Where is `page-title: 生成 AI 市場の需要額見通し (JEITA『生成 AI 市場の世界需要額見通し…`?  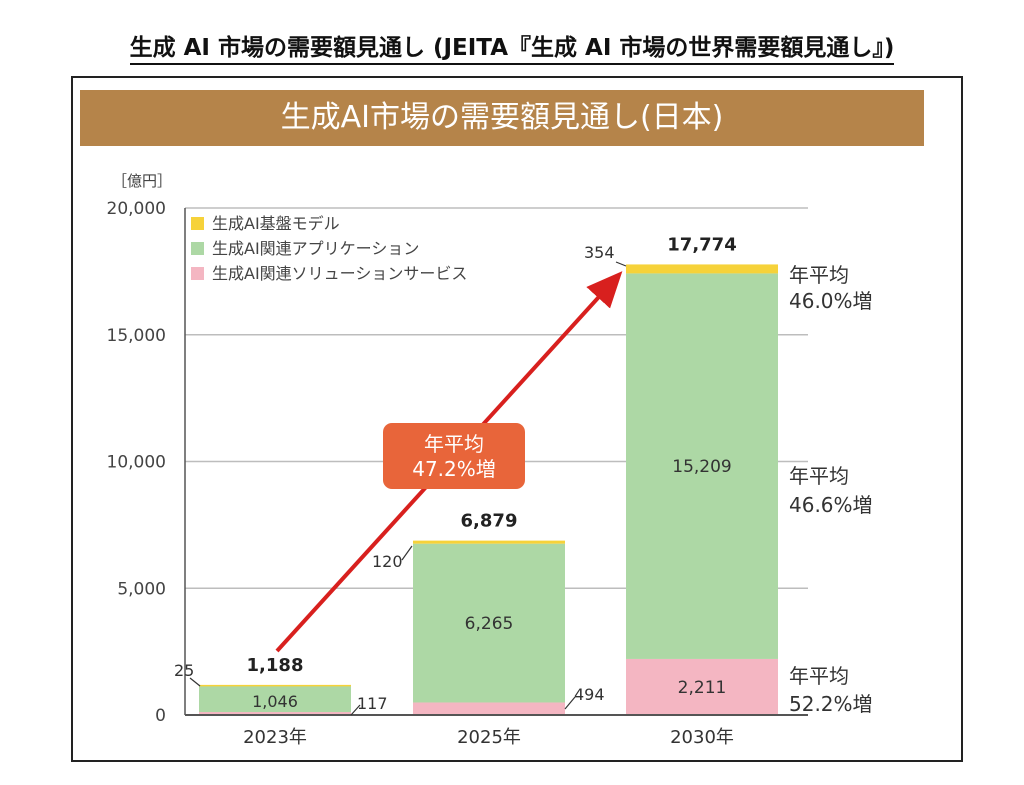 page-title: 生成 AI 市場の需要額見通し (JEITA『生成 AI 市場の世界需要額見通し… is located at coordinates (512, 46).